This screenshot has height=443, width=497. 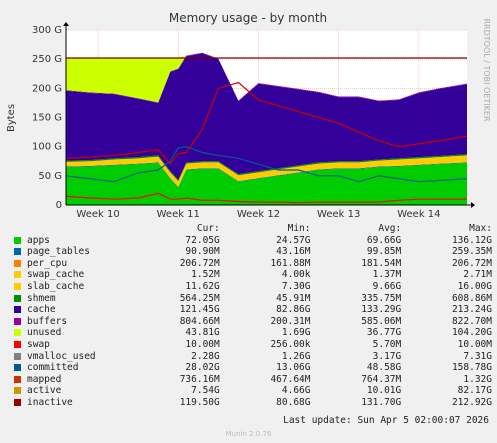 I want to click on legend-cur: 121.45G, so click(x=199, y=310).